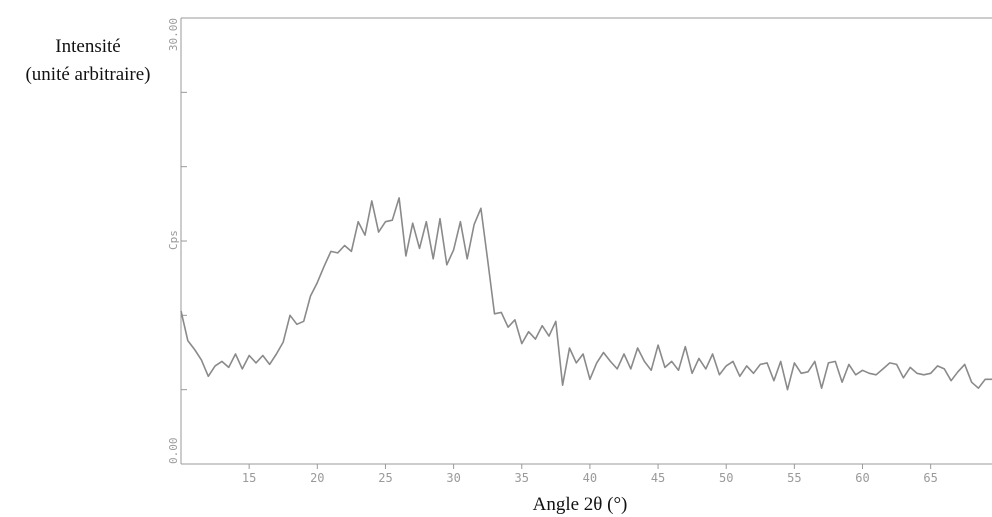 The width and height of the screenshot is (992, 517). Describe the element at coordinates (862, 478) in the screenshot. I see `x-tick-label: 60` at that location.